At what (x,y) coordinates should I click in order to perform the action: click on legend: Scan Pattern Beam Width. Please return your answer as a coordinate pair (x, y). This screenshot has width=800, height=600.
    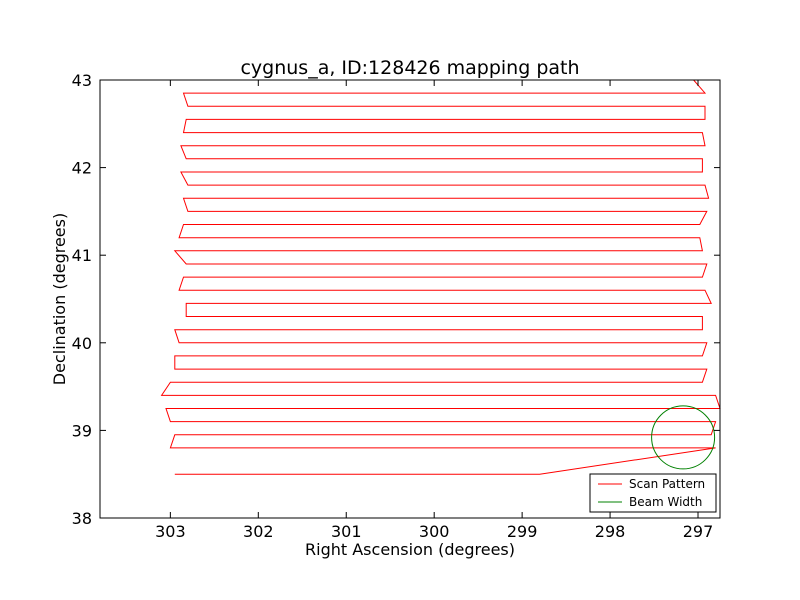
    Looking at the image, I should click on (653, 493).